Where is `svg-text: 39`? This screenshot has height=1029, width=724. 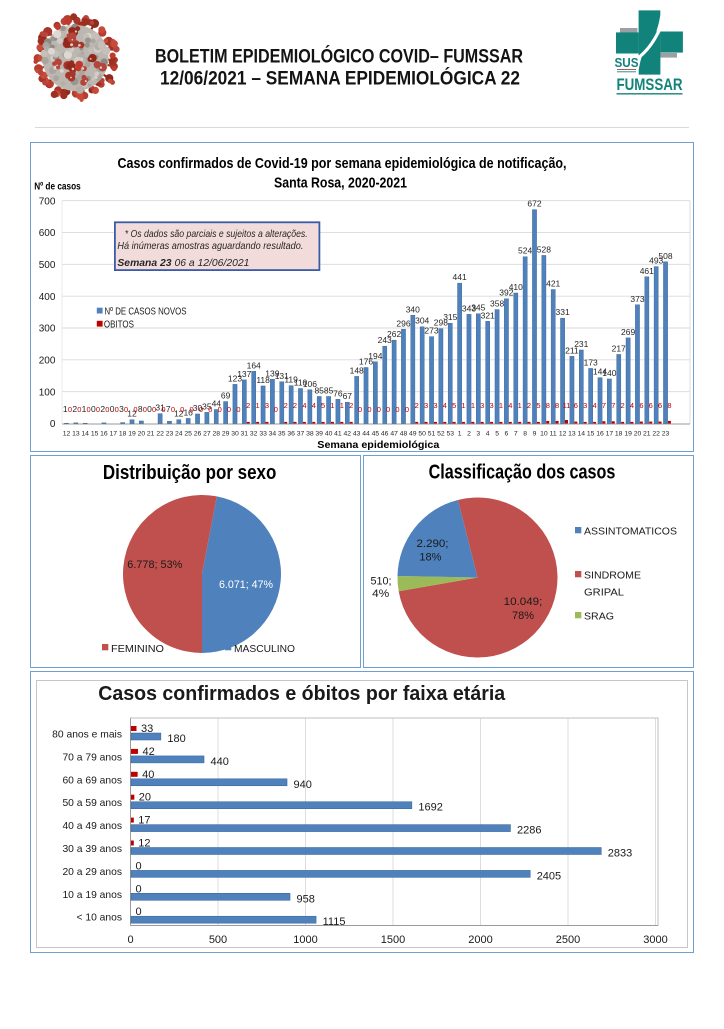
svg-text: 39 is located at coordinates (319, 434).